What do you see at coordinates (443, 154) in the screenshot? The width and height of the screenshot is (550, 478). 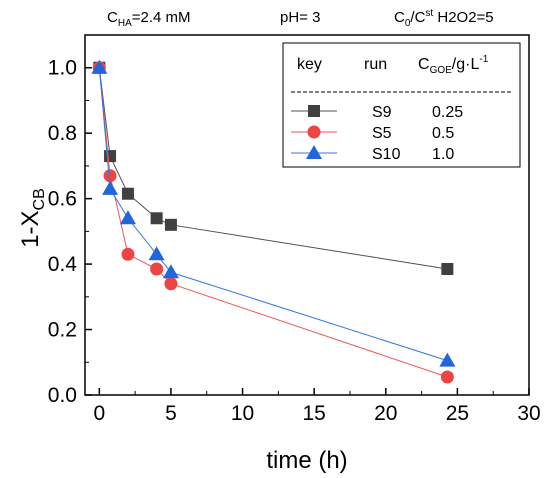 I see `legend-cgoe: 1.0` at bounding box center [443, 154].